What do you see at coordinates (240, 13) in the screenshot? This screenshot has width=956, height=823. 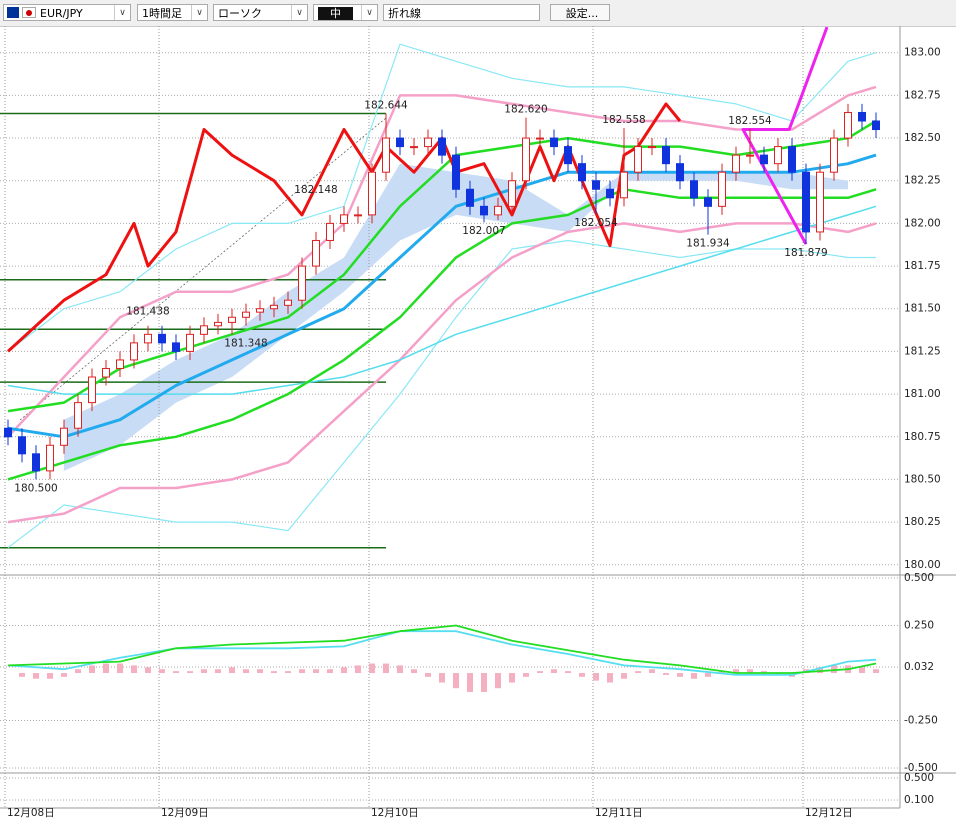 I see `chart-style: ローソク` at bounding box center [240, 13].